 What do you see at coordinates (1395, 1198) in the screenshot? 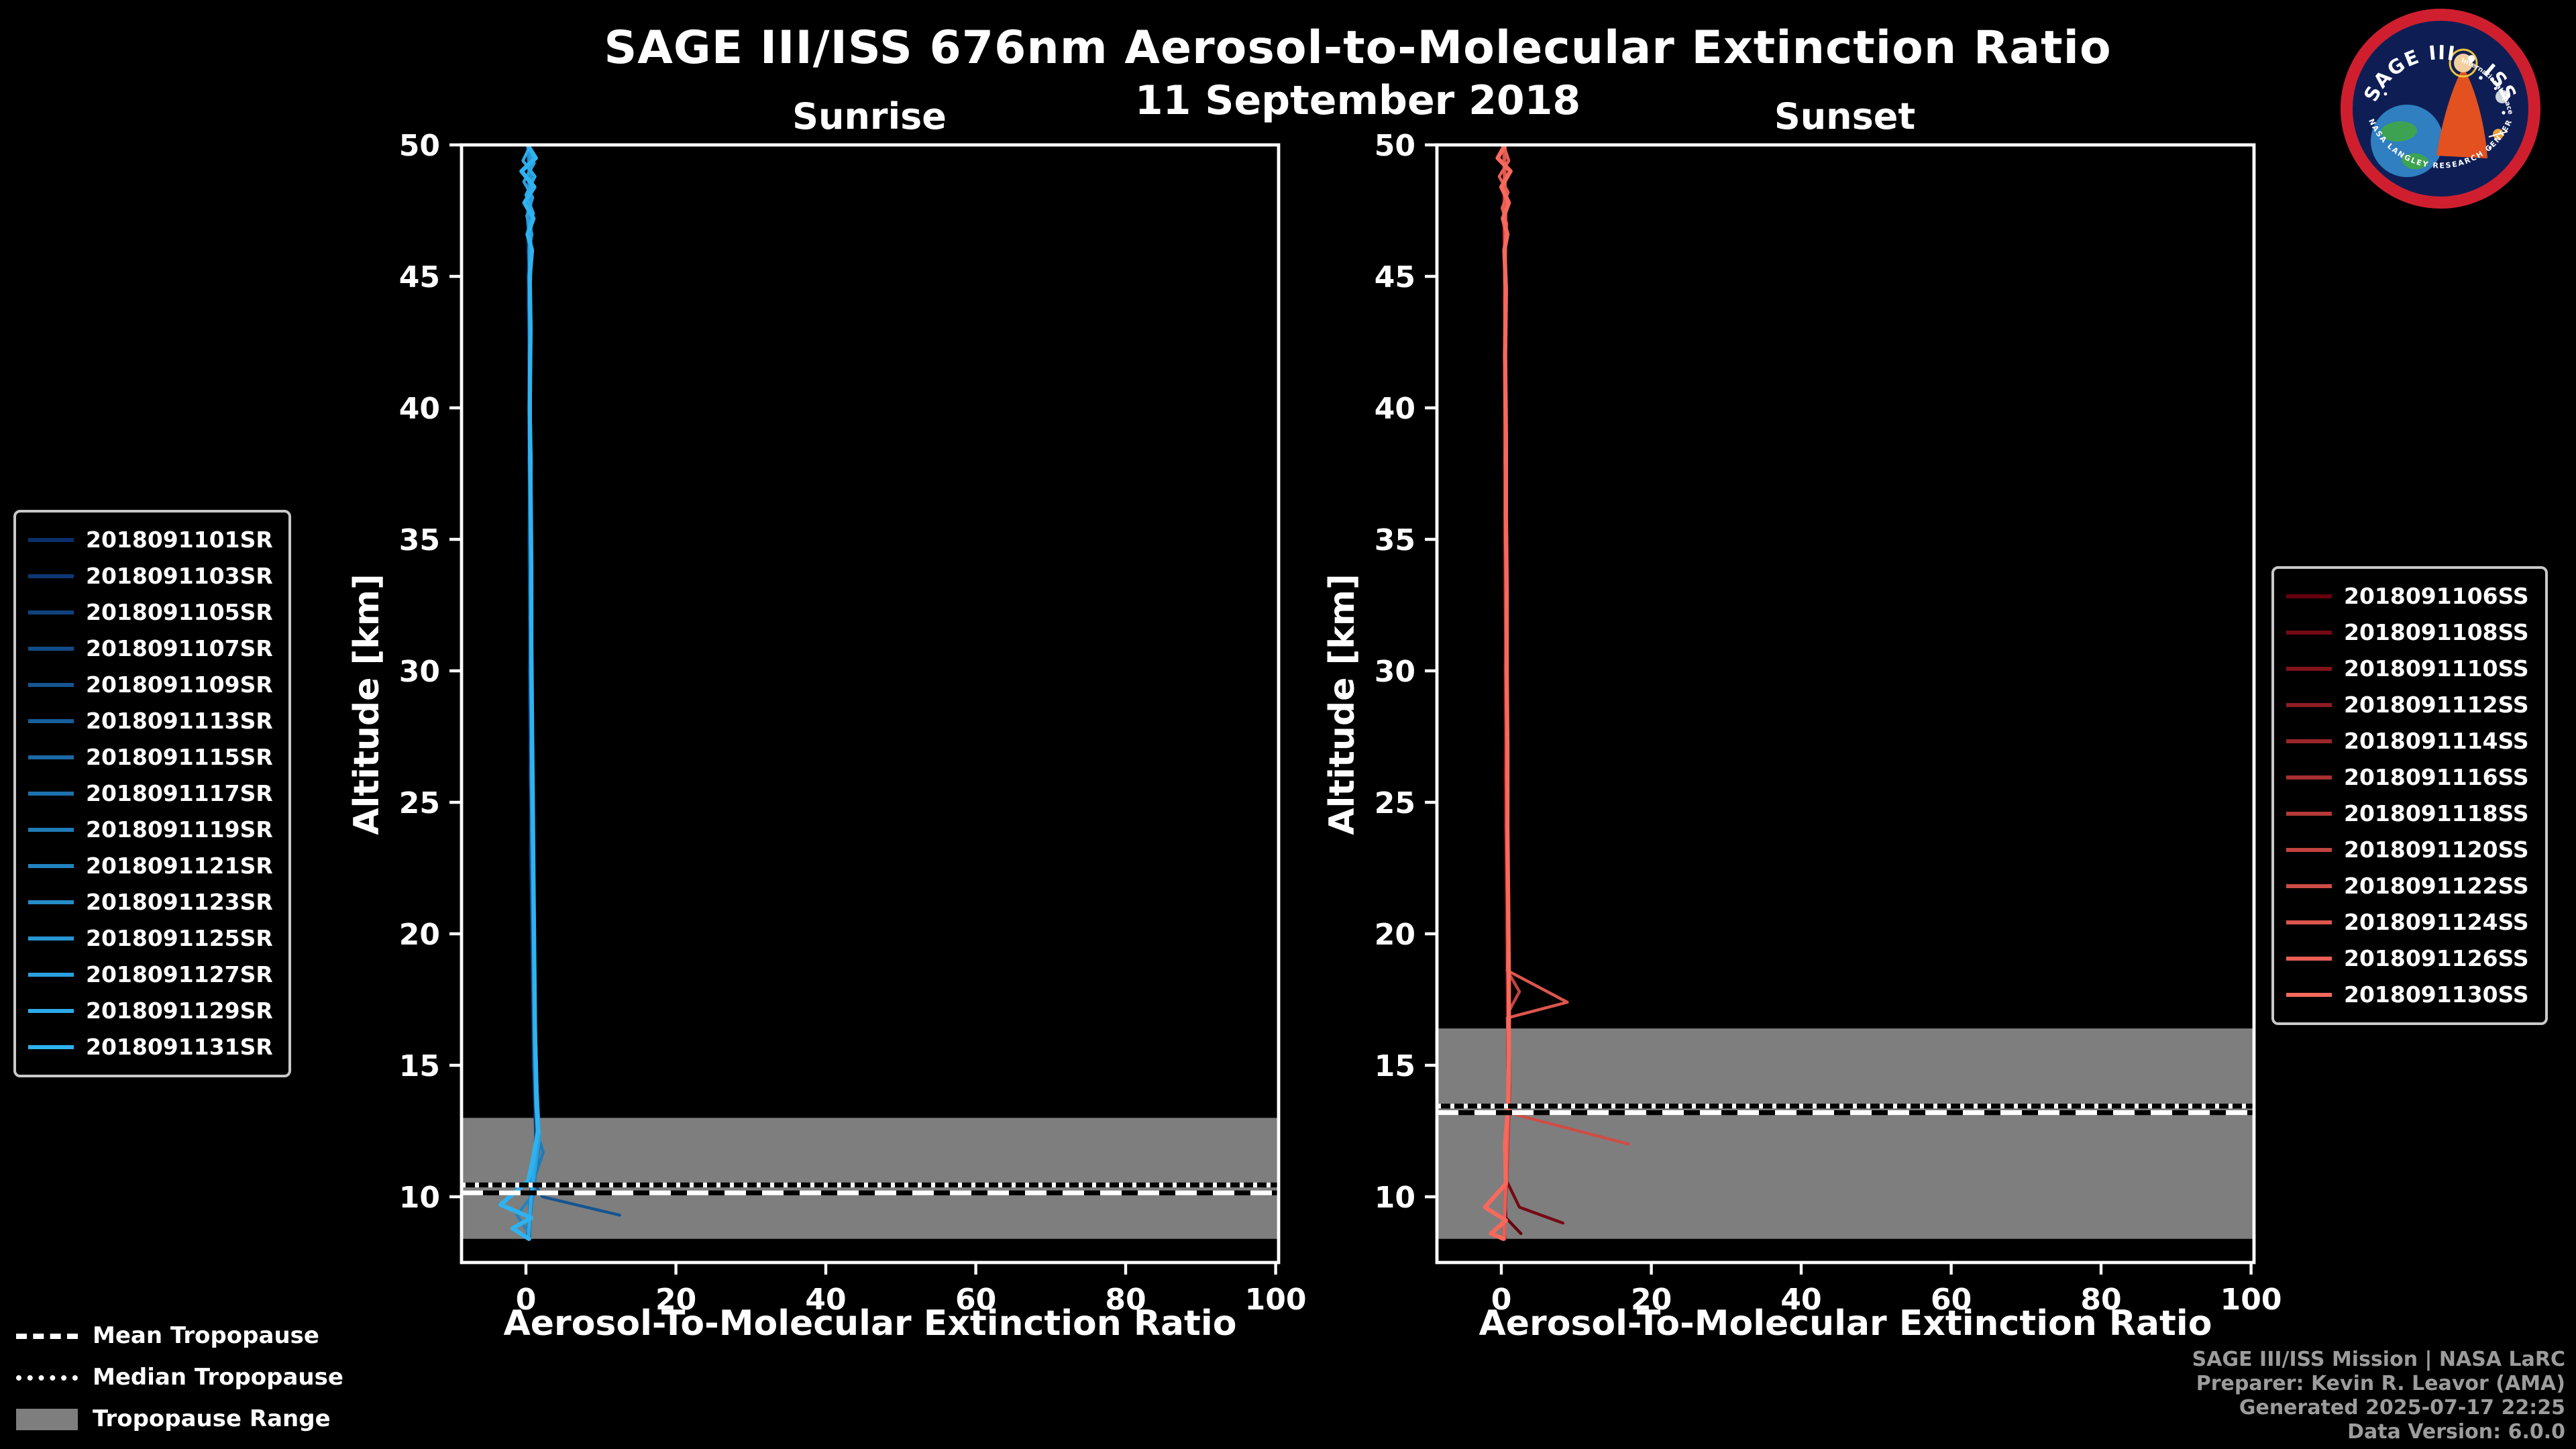
I see `sunset-ytick-label: 10` at bounding box center [1395, 1198].